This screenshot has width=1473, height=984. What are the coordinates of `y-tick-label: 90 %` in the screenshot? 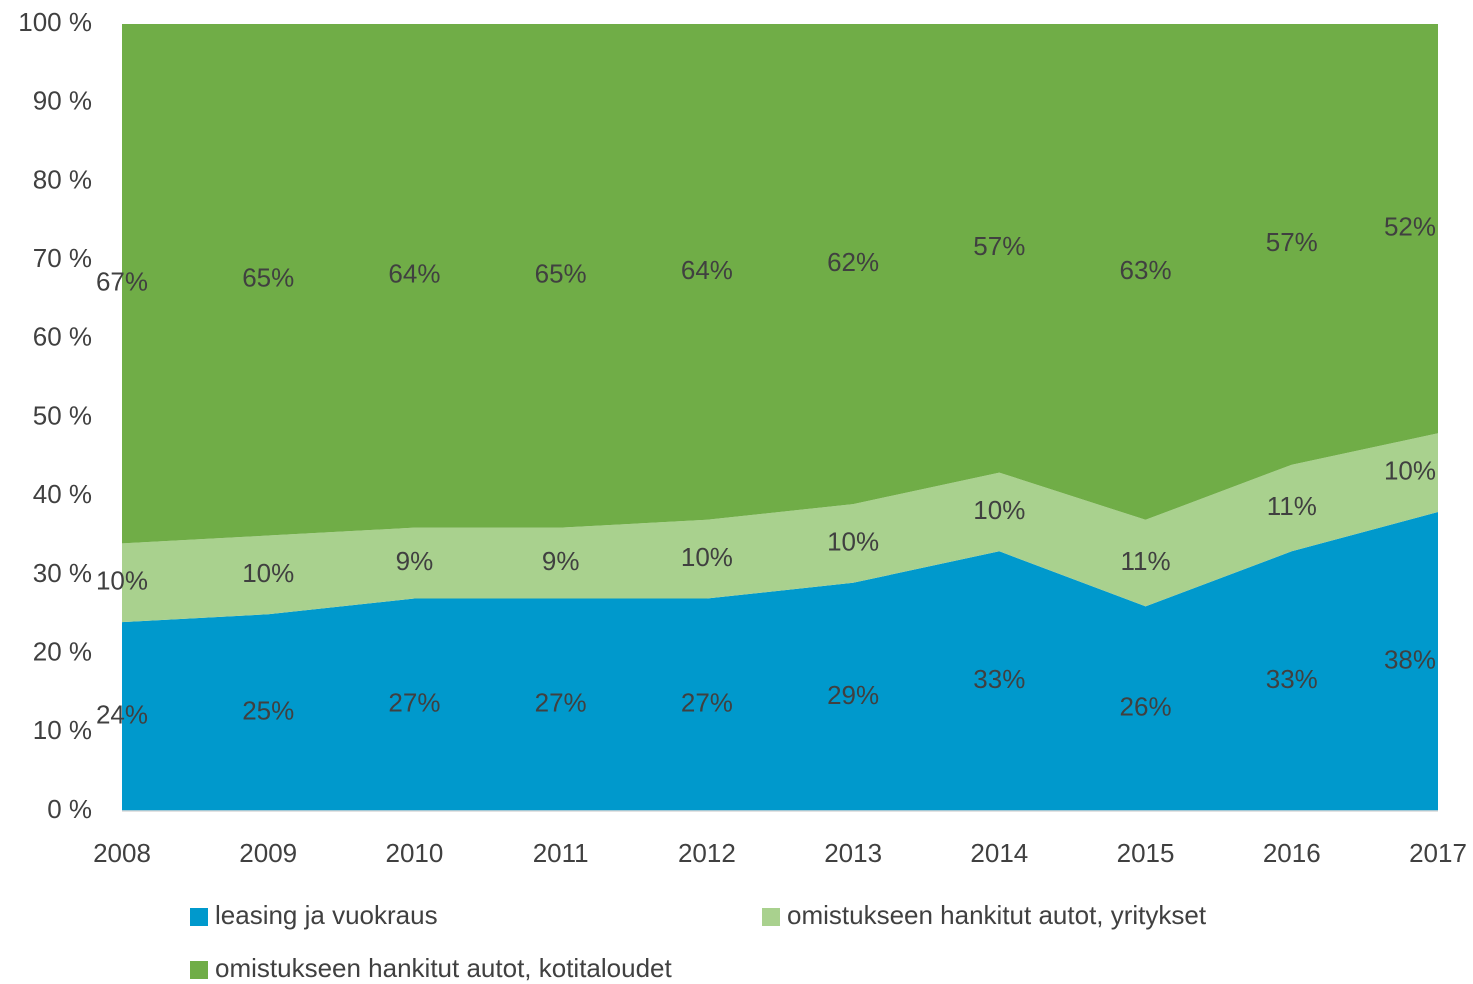 It's located at (62, 101).